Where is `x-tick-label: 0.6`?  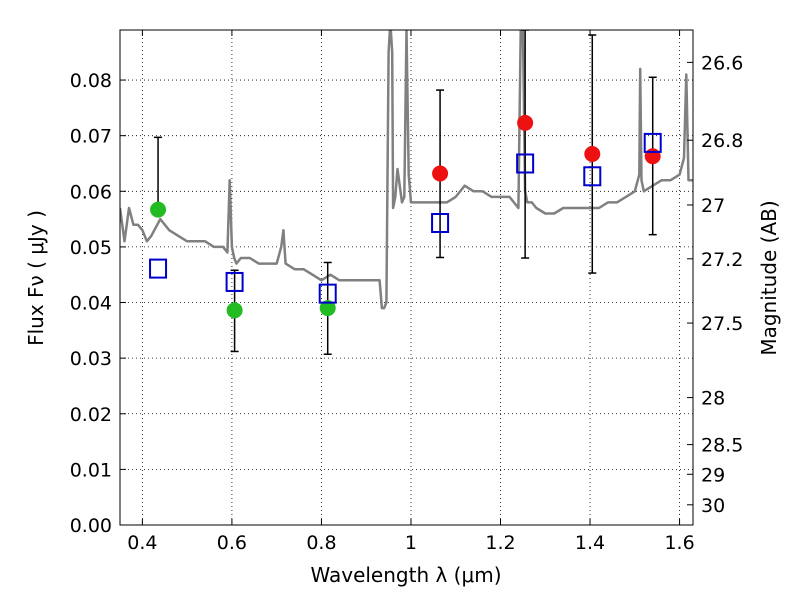 x-tick-label: 0.6 is located at coordinates (232, 543).